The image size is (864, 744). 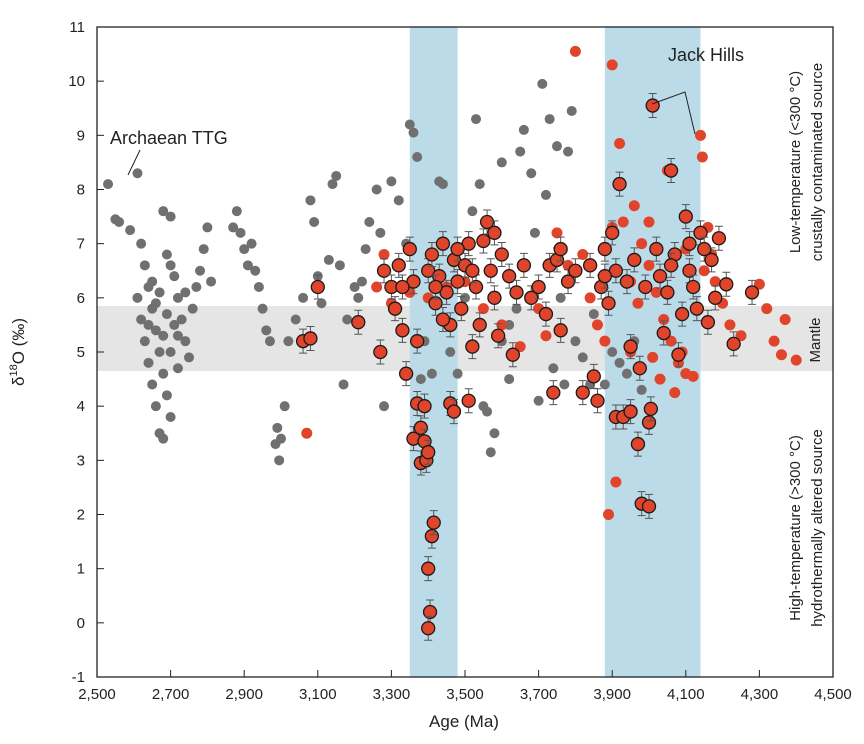 I want to click on x-tick-label: 3,300, so click(x=392, y=694).